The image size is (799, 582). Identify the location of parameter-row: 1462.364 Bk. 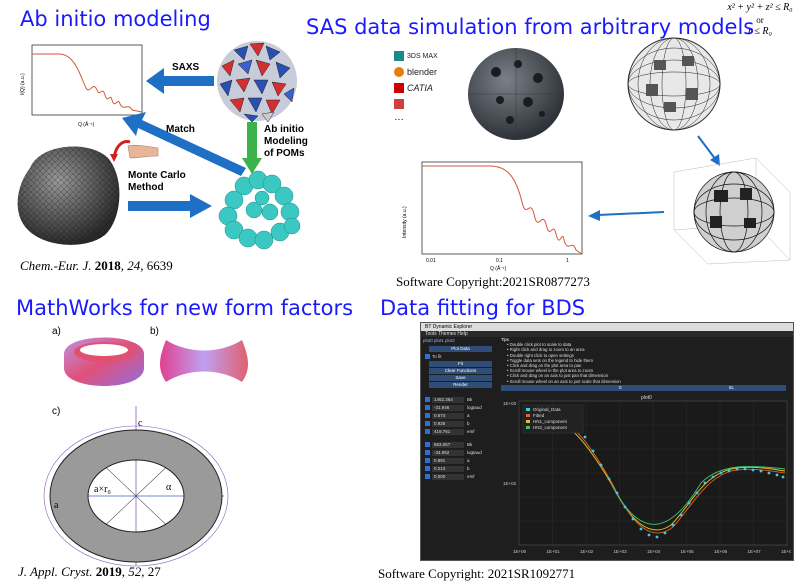
(459, 399).